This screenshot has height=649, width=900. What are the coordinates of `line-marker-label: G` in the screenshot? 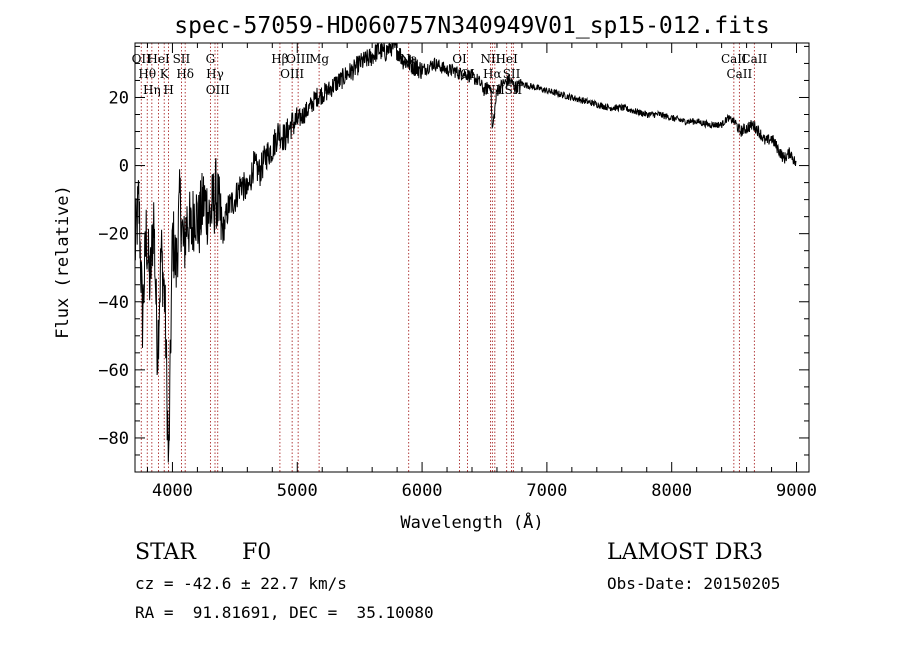 It's located at (211, 59).